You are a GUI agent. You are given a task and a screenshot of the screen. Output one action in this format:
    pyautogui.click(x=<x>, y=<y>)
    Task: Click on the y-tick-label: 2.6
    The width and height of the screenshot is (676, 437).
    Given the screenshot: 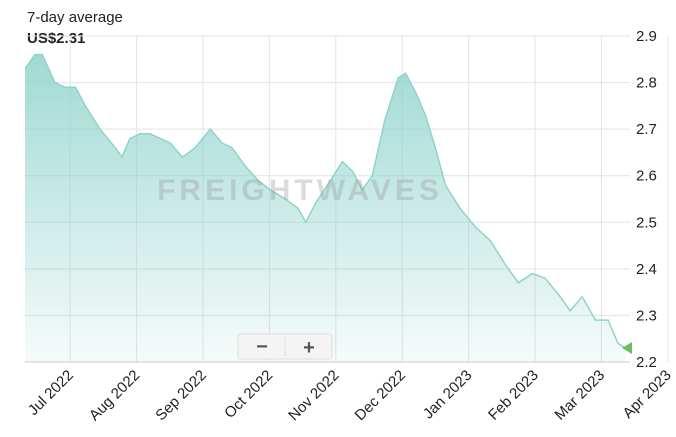 What is the action you would take?
    pyautogui.click(x=646, y=176)
    